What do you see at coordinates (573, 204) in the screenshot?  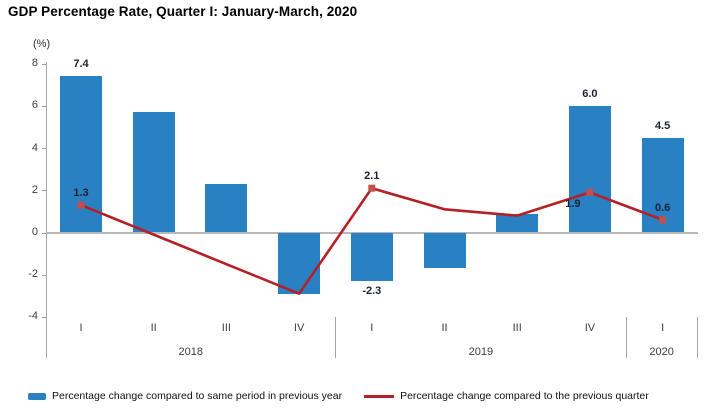 I see `line-value-label: 1.9` at bounding box center [573, 204].